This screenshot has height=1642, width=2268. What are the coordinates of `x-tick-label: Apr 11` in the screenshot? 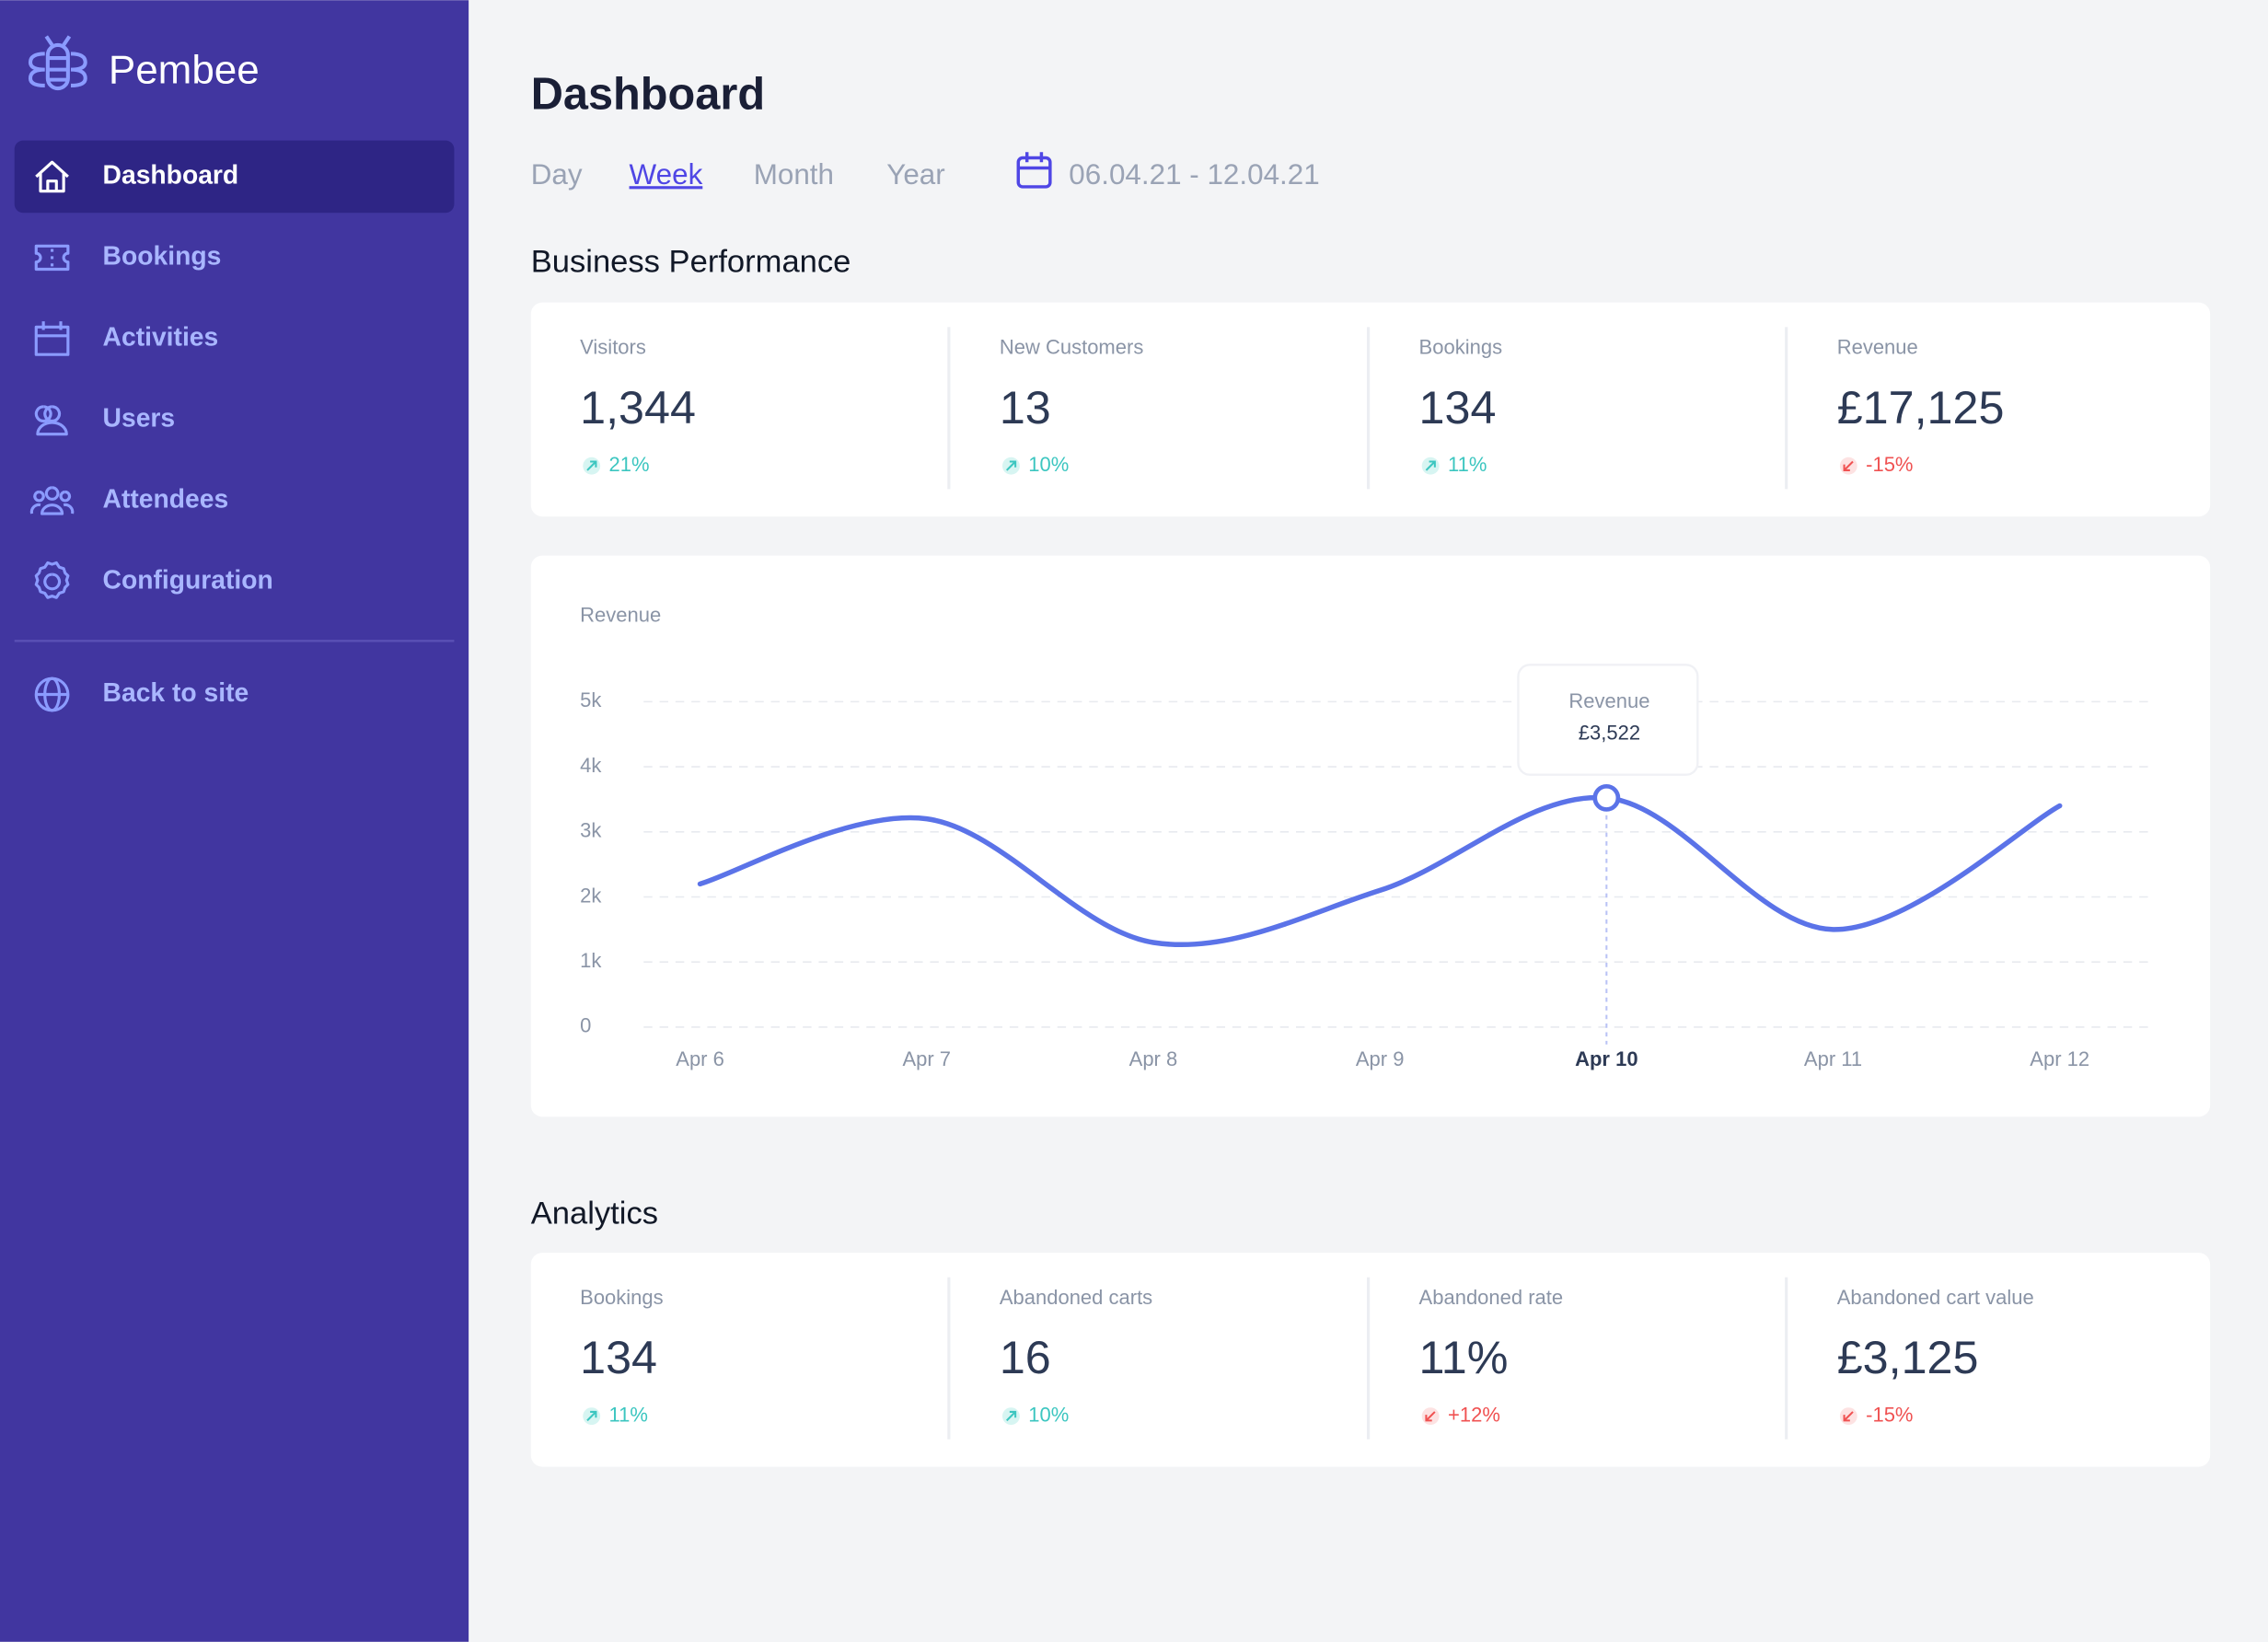 It's located at (1833, 1058).